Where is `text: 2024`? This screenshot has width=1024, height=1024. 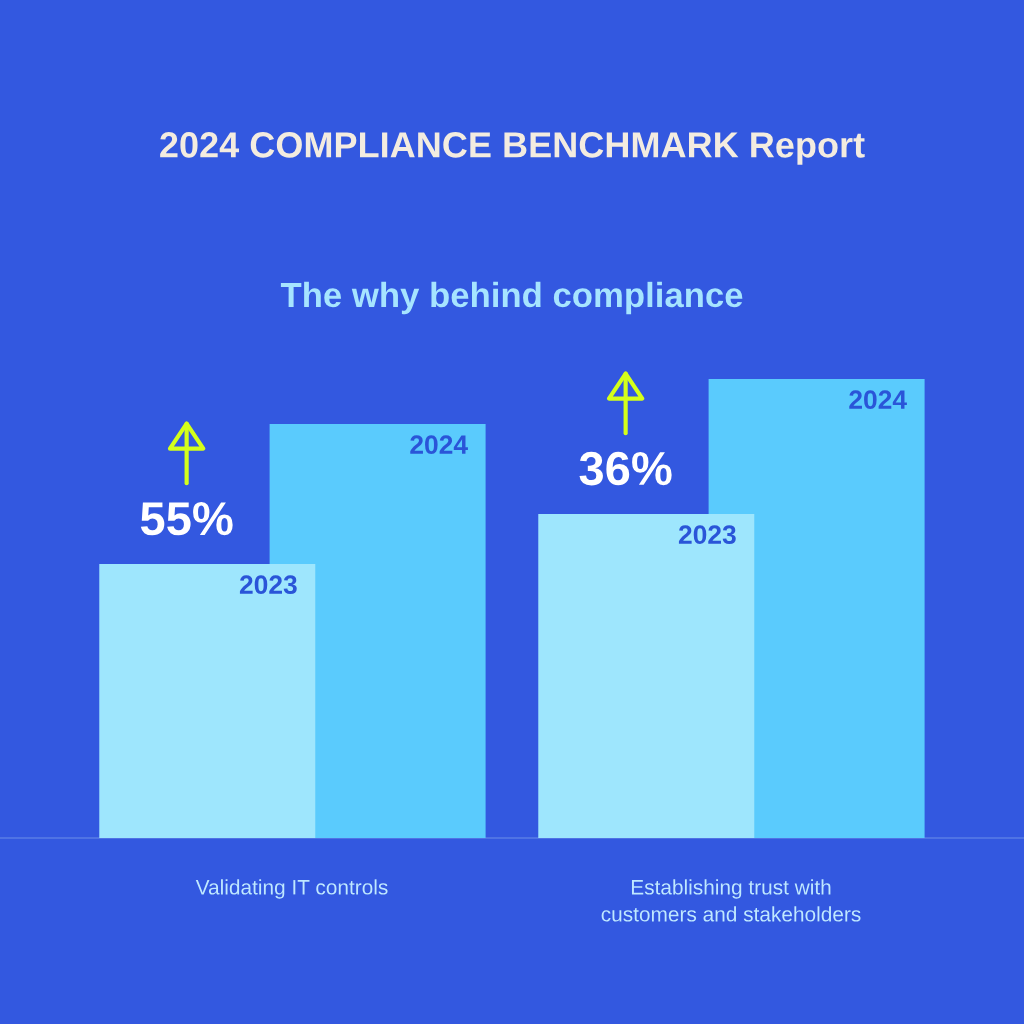
text: 2024 is located at coordinates (878, 400).